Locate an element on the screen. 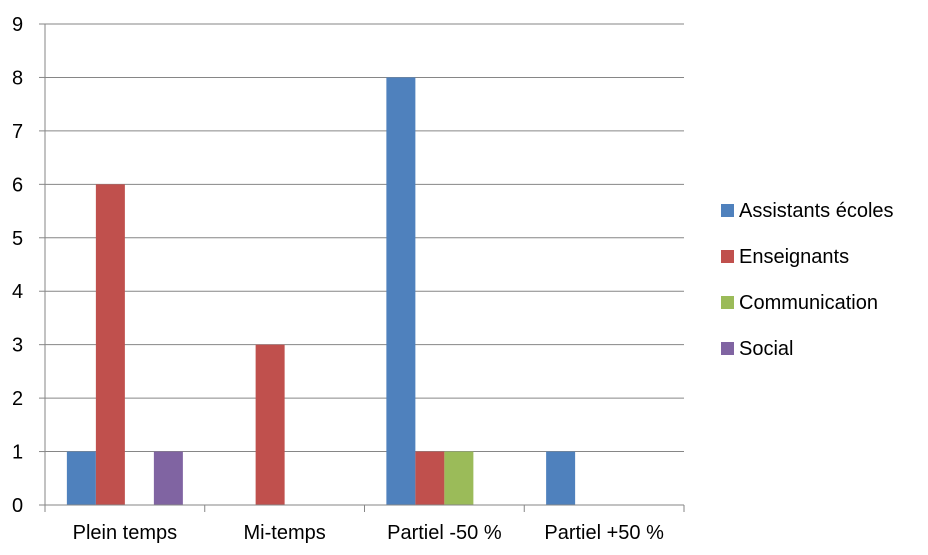  legend-label: Enseignants is located at coordinates (794, 257).